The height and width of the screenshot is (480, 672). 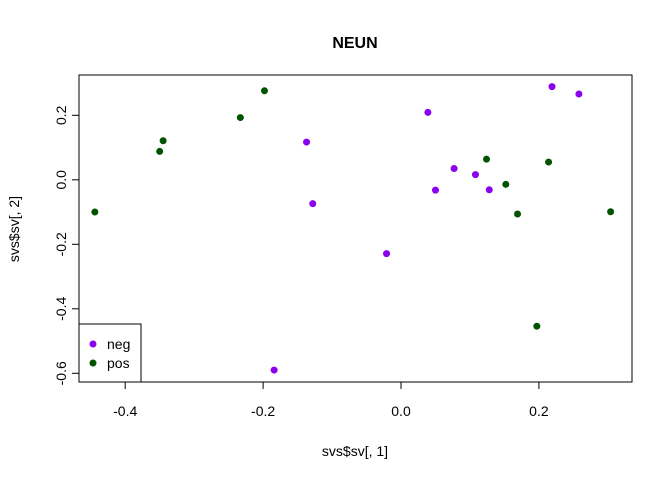 I want to click on legend-marker-pos, so click(x=93, y=363).